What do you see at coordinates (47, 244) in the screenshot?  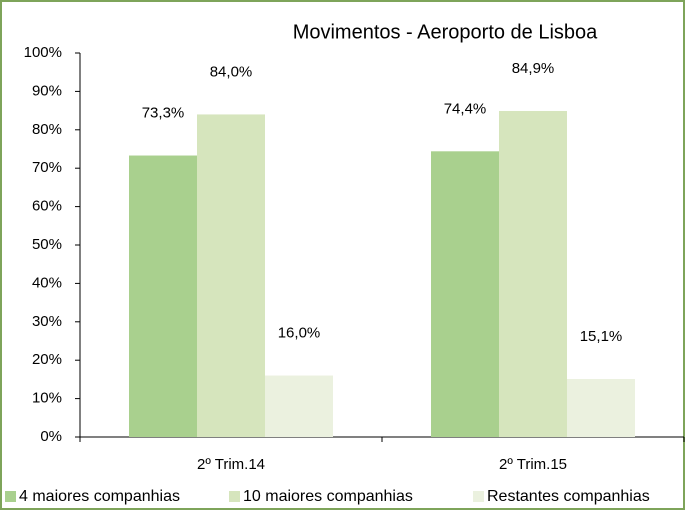 I see `y-tick-label: 50%` at bounding box center [47, 244].